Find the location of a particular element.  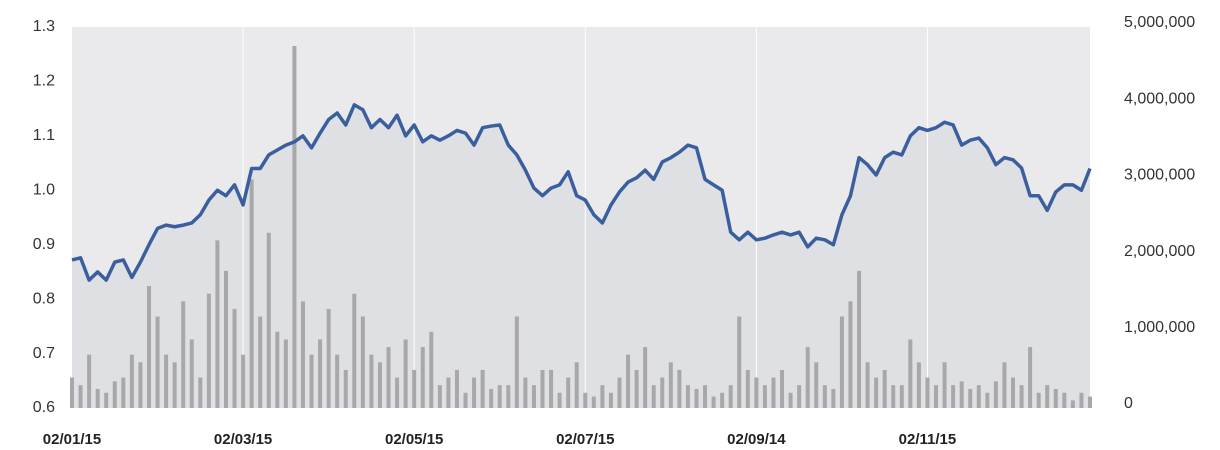

y2-tick-label: 0 is located at coordinates (1128, 403).